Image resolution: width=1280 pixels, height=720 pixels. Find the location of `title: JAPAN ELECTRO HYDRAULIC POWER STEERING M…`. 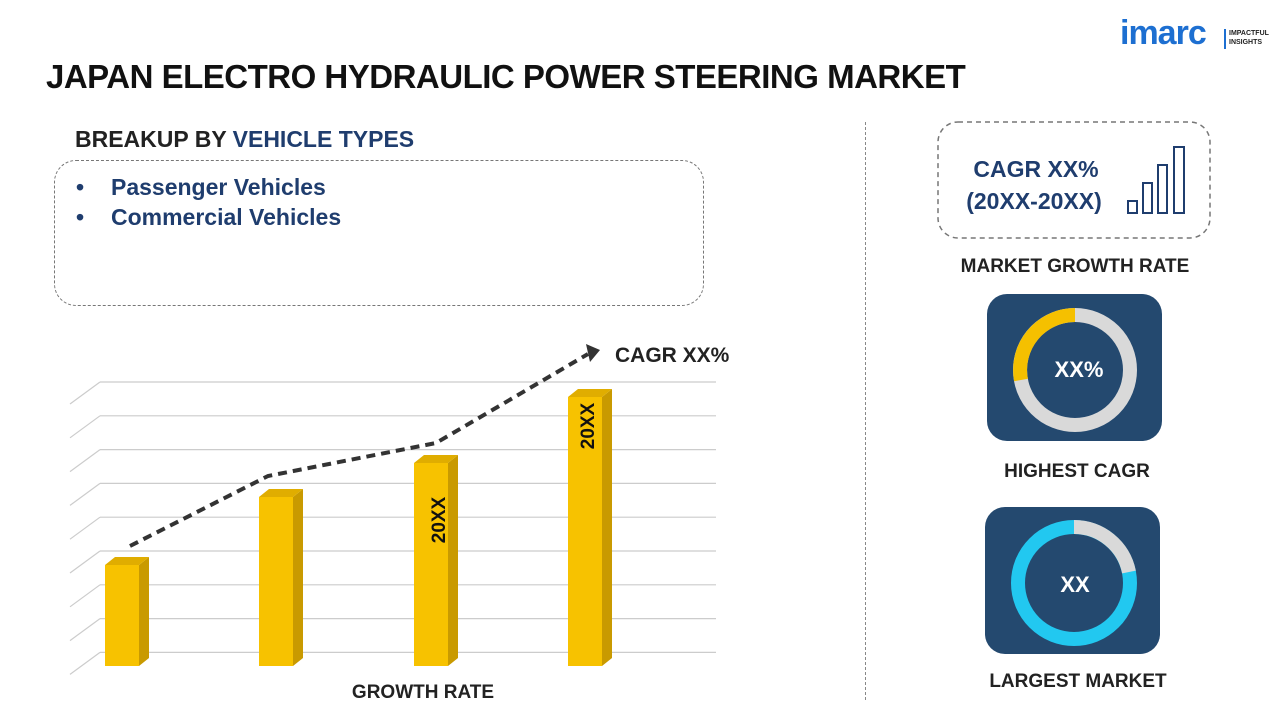

title: JAPAN ELECTRO HYDRAULIC POWER STEERING M… is located at coordinates (506, 76).